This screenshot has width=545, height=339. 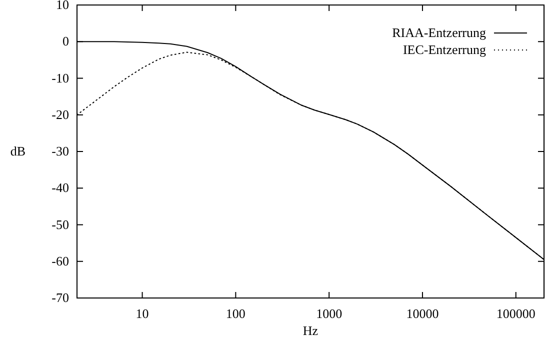 I want to click on y-tick-label: -30, so click(x=60, y=151).